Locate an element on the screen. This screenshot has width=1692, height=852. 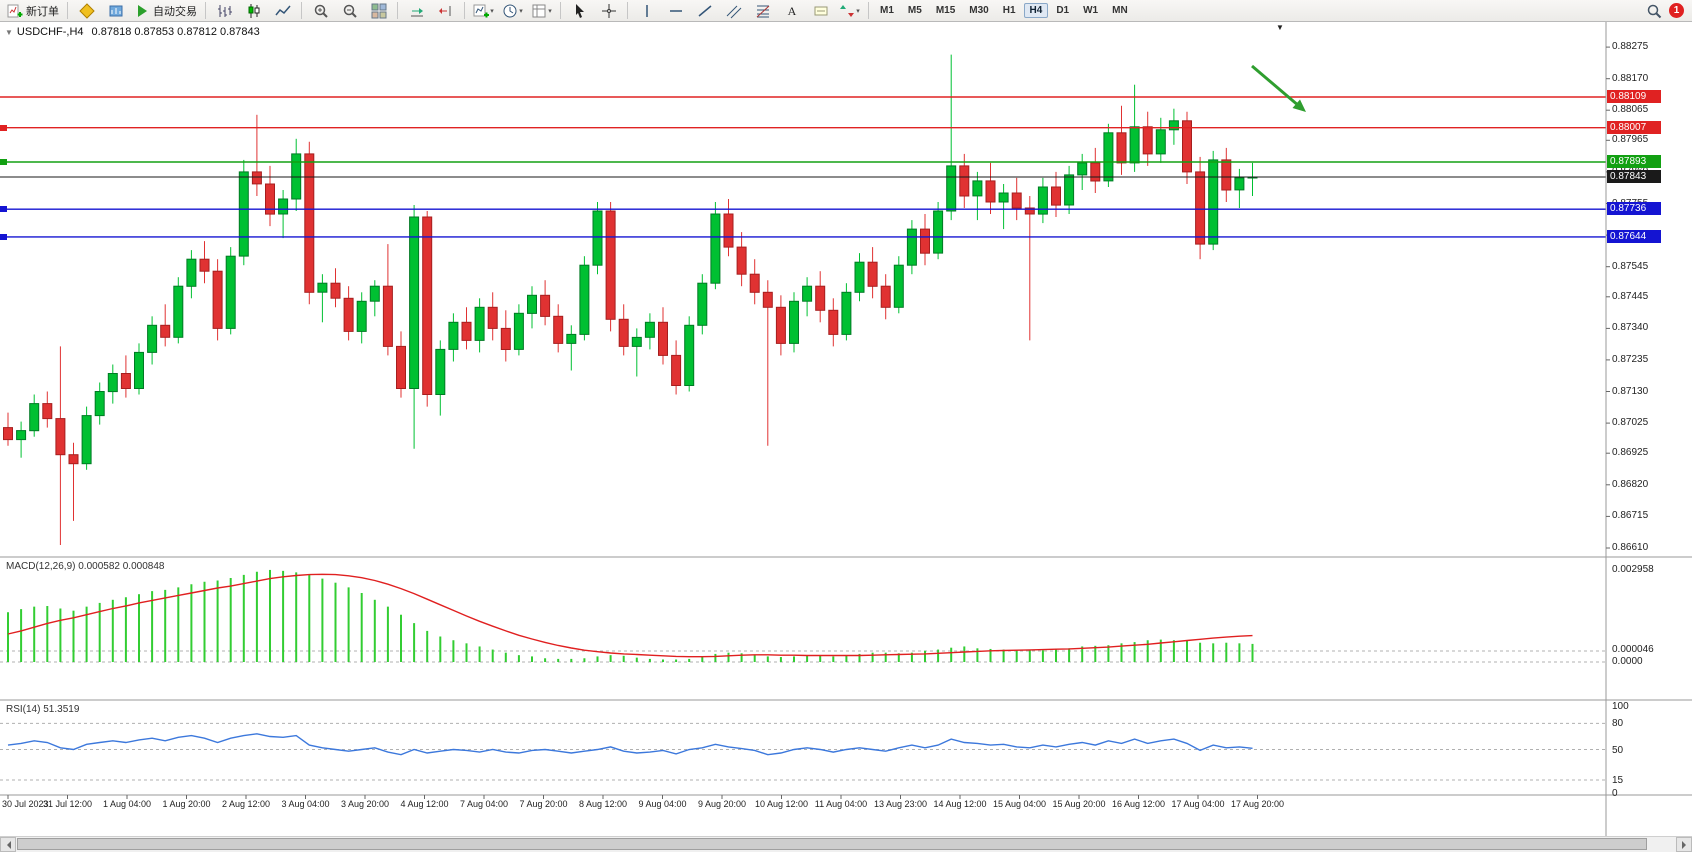
toolbar: 新订单 自动交易 is located at coordinates (846, 11).